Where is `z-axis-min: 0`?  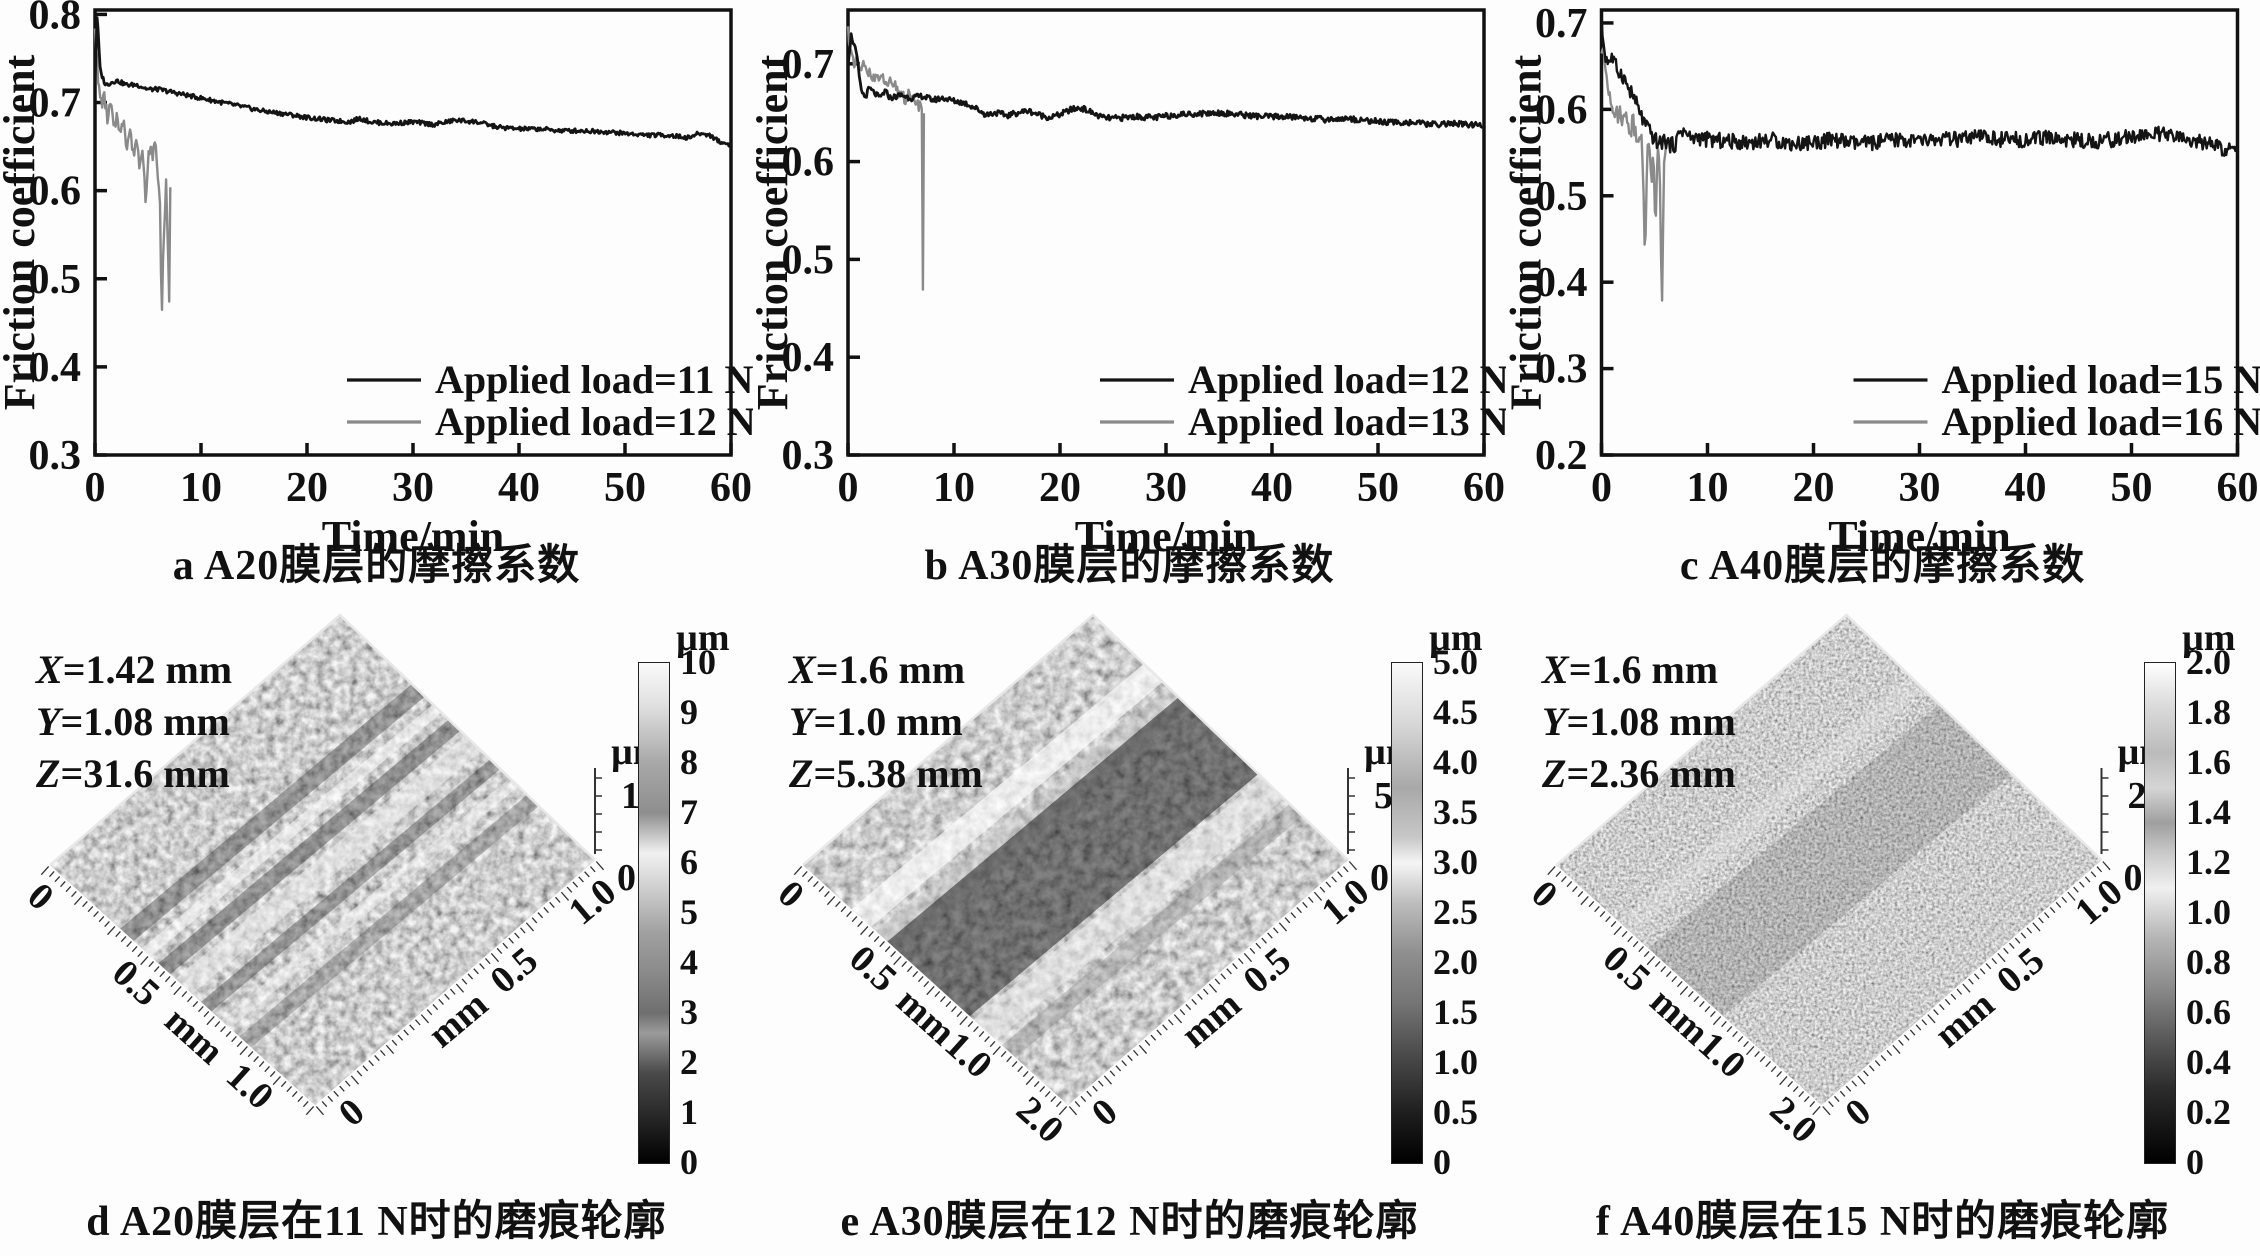 z-axis-min: 0 is located at coordinates (1379, 878).